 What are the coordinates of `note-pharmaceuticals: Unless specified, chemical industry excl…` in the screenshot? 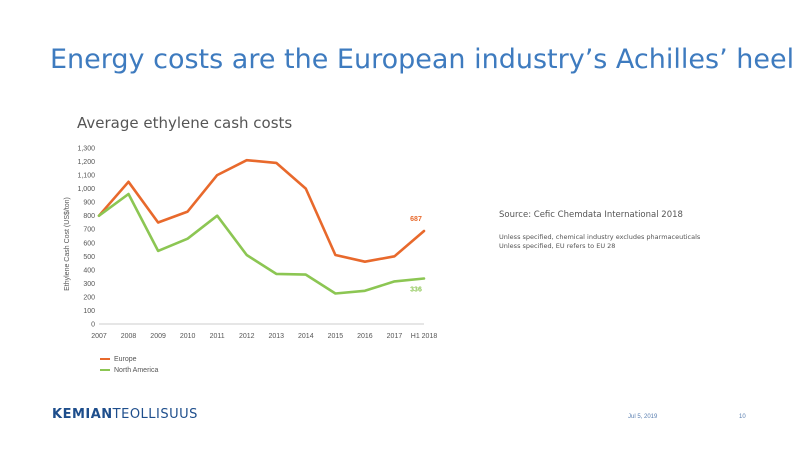 It's located at (600, 237).